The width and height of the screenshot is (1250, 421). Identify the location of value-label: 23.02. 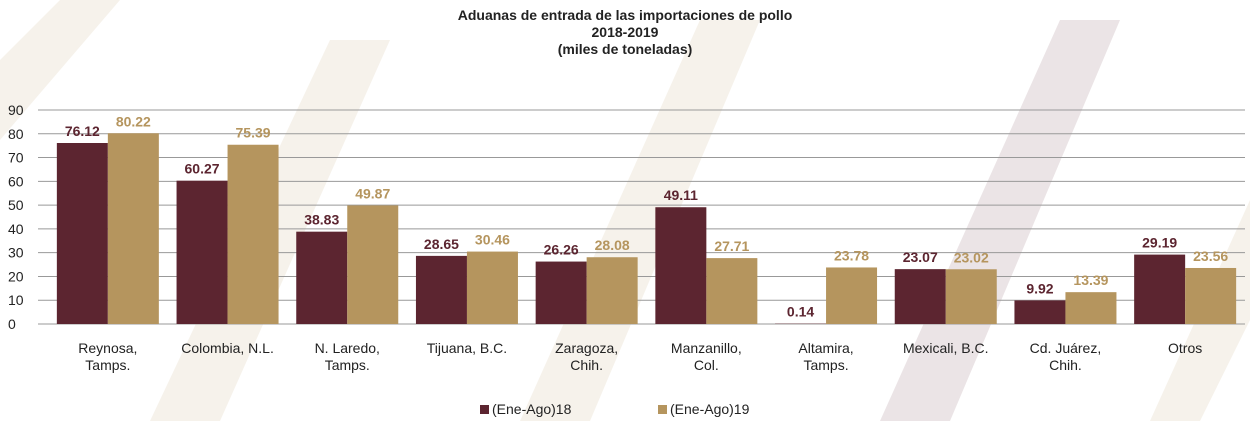
(971, 257).